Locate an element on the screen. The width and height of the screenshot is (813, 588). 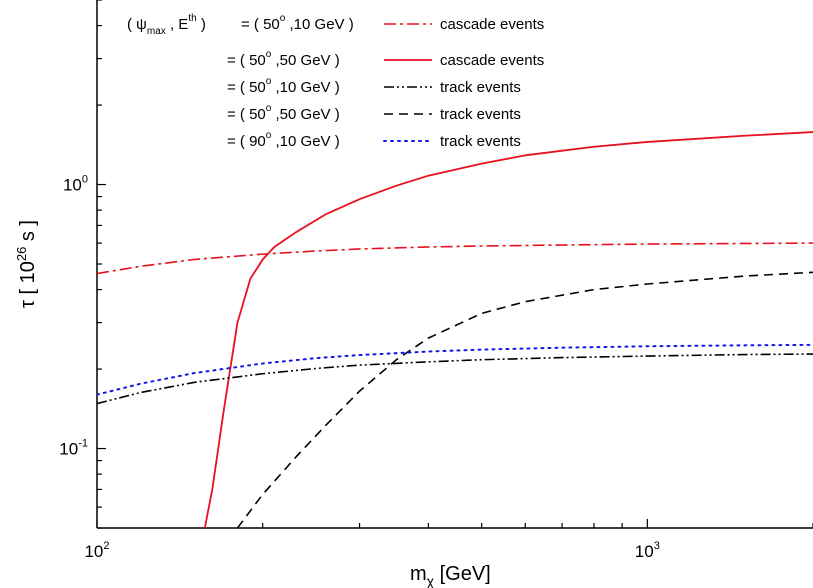
legend-header: ( ψmax , Eth ) is located at coordinates (166, 25).